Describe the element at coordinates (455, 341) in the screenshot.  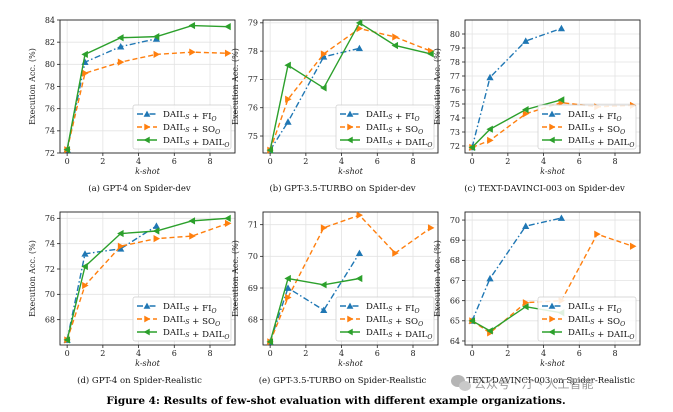
I see `y-tick-label: 64` at that location.